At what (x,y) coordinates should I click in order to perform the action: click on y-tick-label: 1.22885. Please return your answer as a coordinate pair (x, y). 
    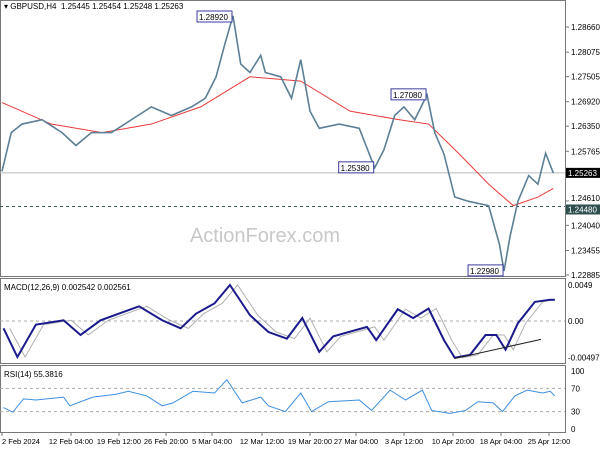
    Looking at the image, I should click on (585, 275).